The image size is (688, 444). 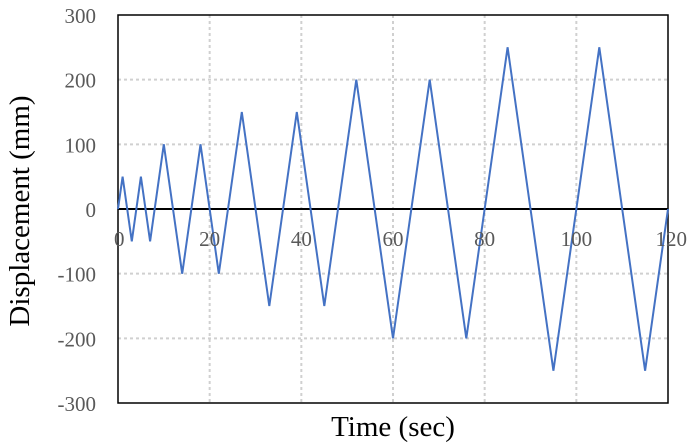 I want to click on x-tick-label: 80, so click(x=484, y=239).